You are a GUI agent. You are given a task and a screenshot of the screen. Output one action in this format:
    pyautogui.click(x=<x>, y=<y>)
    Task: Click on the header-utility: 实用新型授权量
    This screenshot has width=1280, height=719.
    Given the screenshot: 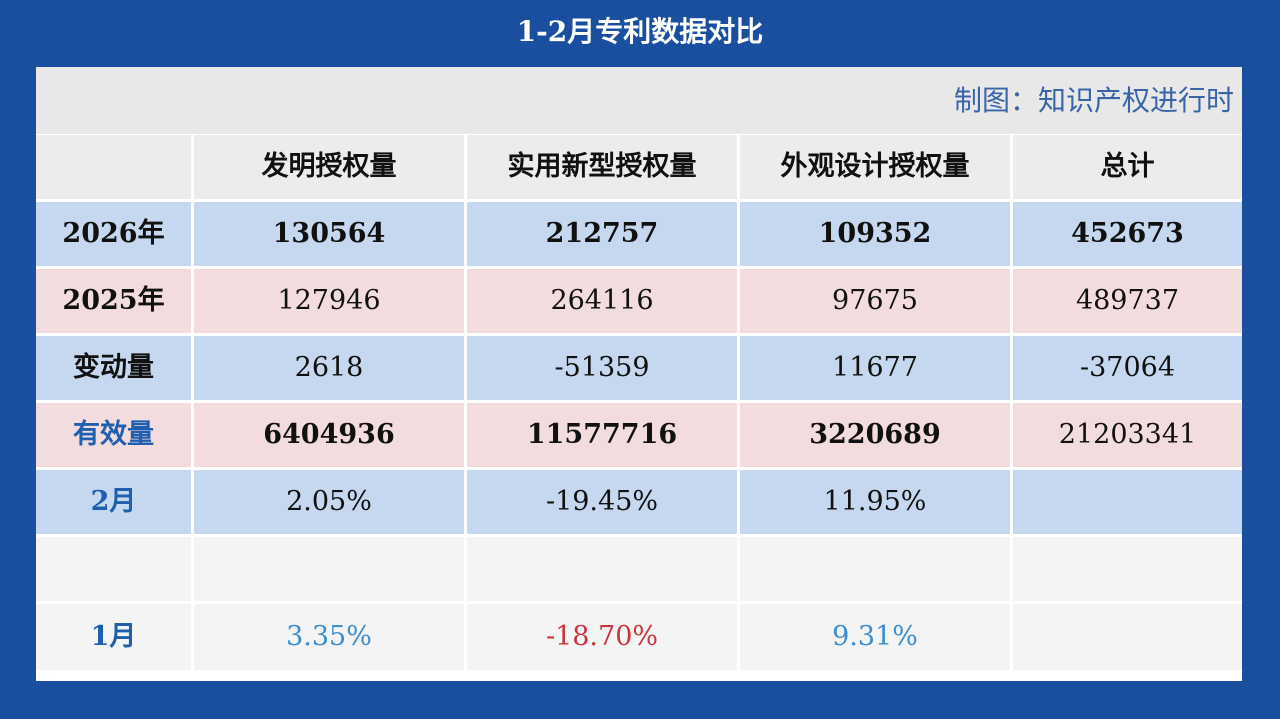 What is the action you would take?
    pyautogui.click(x=602, y=167)
    